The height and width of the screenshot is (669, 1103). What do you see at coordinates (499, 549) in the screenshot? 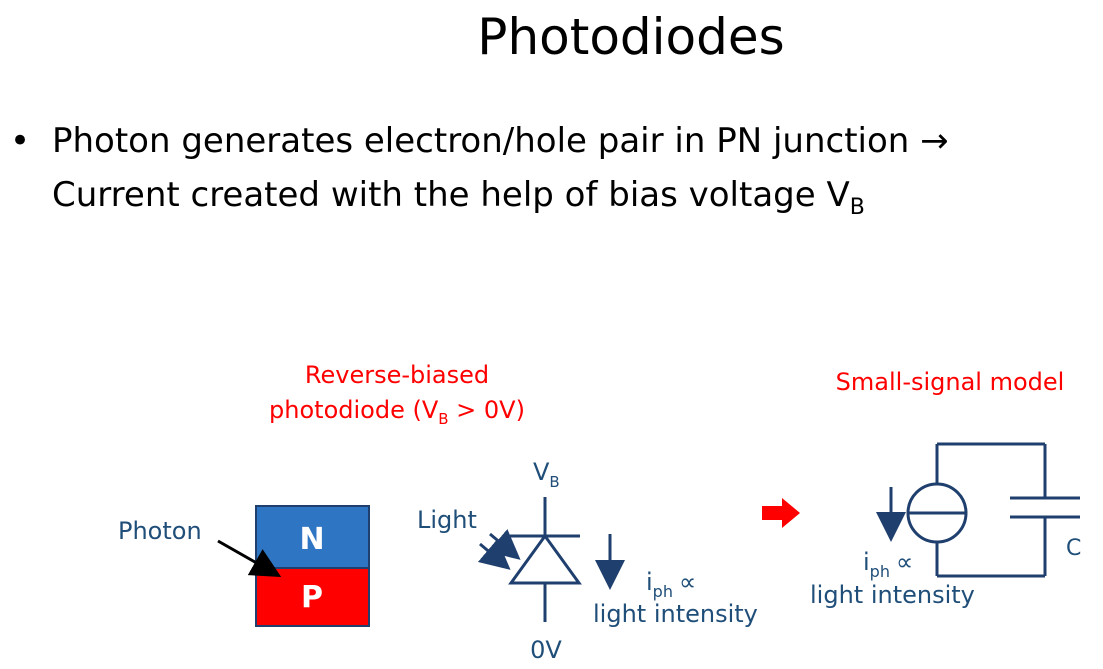
I see `light-rays-icon` at bounding box center [499, 549].